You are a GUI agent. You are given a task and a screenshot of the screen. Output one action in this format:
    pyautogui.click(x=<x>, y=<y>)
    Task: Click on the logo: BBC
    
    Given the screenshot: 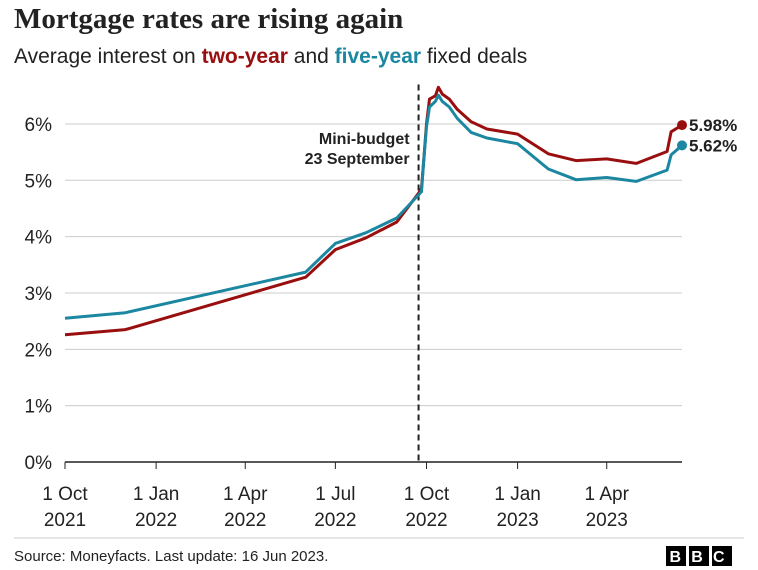 What is the action you would take?
    pyautogui.click(x=702, y=557)
    